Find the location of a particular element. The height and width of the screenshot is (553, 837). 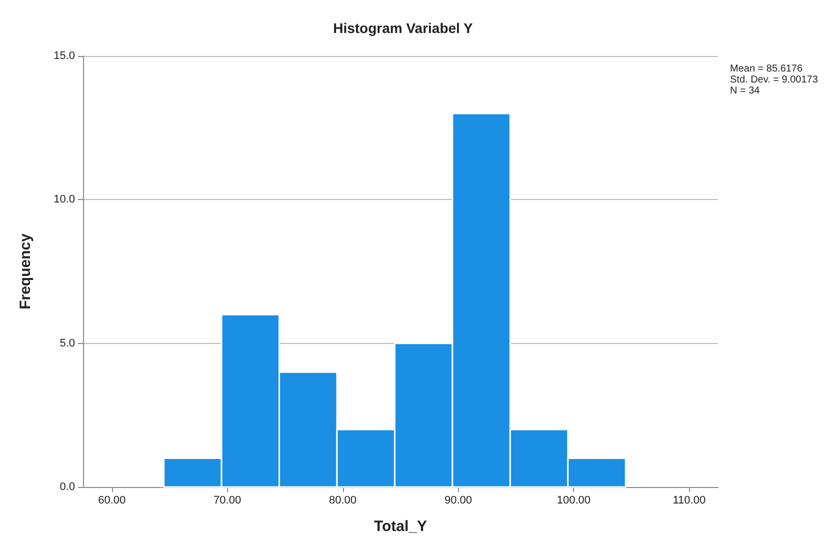

y-tick-label: 15.0 is located at coordinates (64, 56).